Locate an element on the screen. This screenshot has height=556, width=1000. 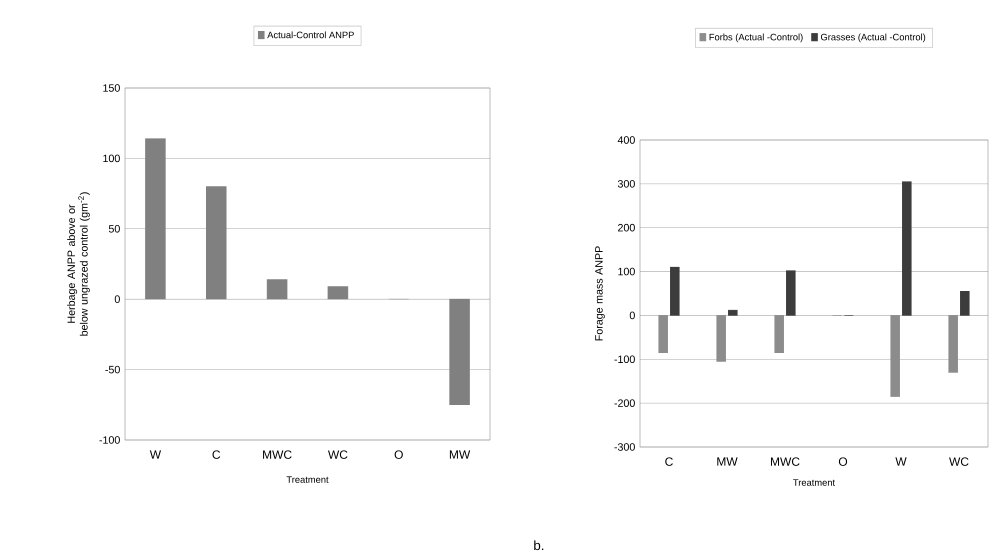
text: b. is located at coordinates (539, 545).